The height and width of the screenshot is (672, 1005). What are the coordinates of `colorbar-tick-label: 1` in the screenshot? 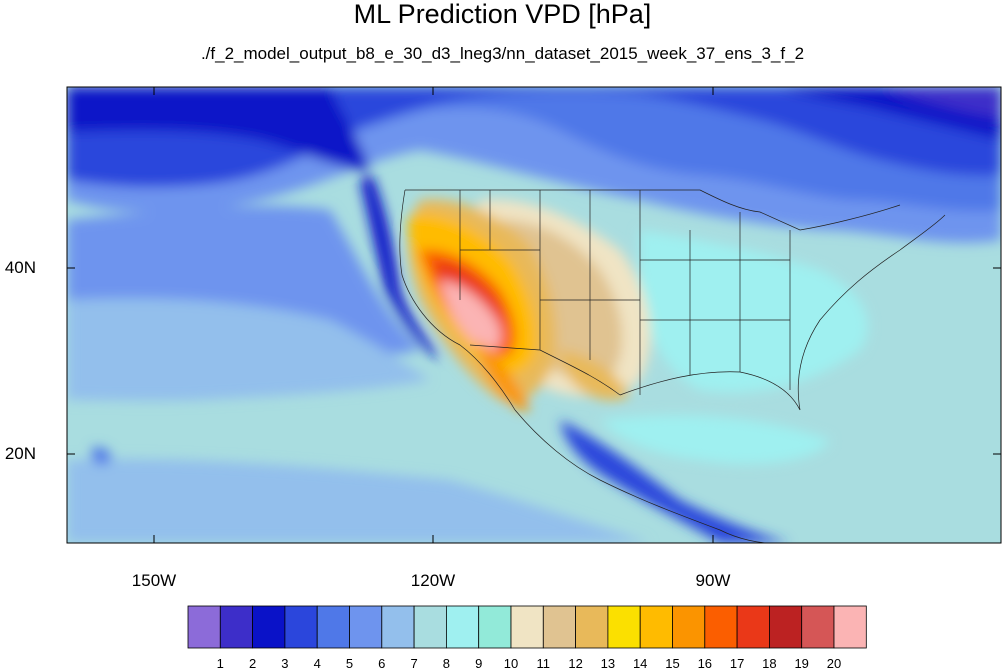 It's located at (220, 663).